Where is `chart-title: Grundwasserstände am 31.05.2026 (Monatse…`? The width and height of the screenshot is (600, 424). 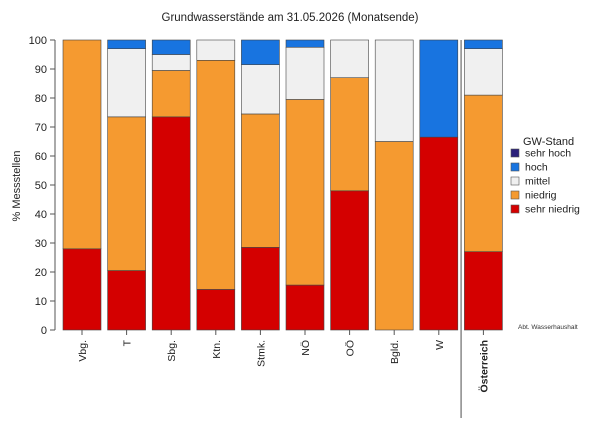
chart-title: Grundwasserstände am 31.05.2026 (Monatse… is located at coordinates (290, 18).